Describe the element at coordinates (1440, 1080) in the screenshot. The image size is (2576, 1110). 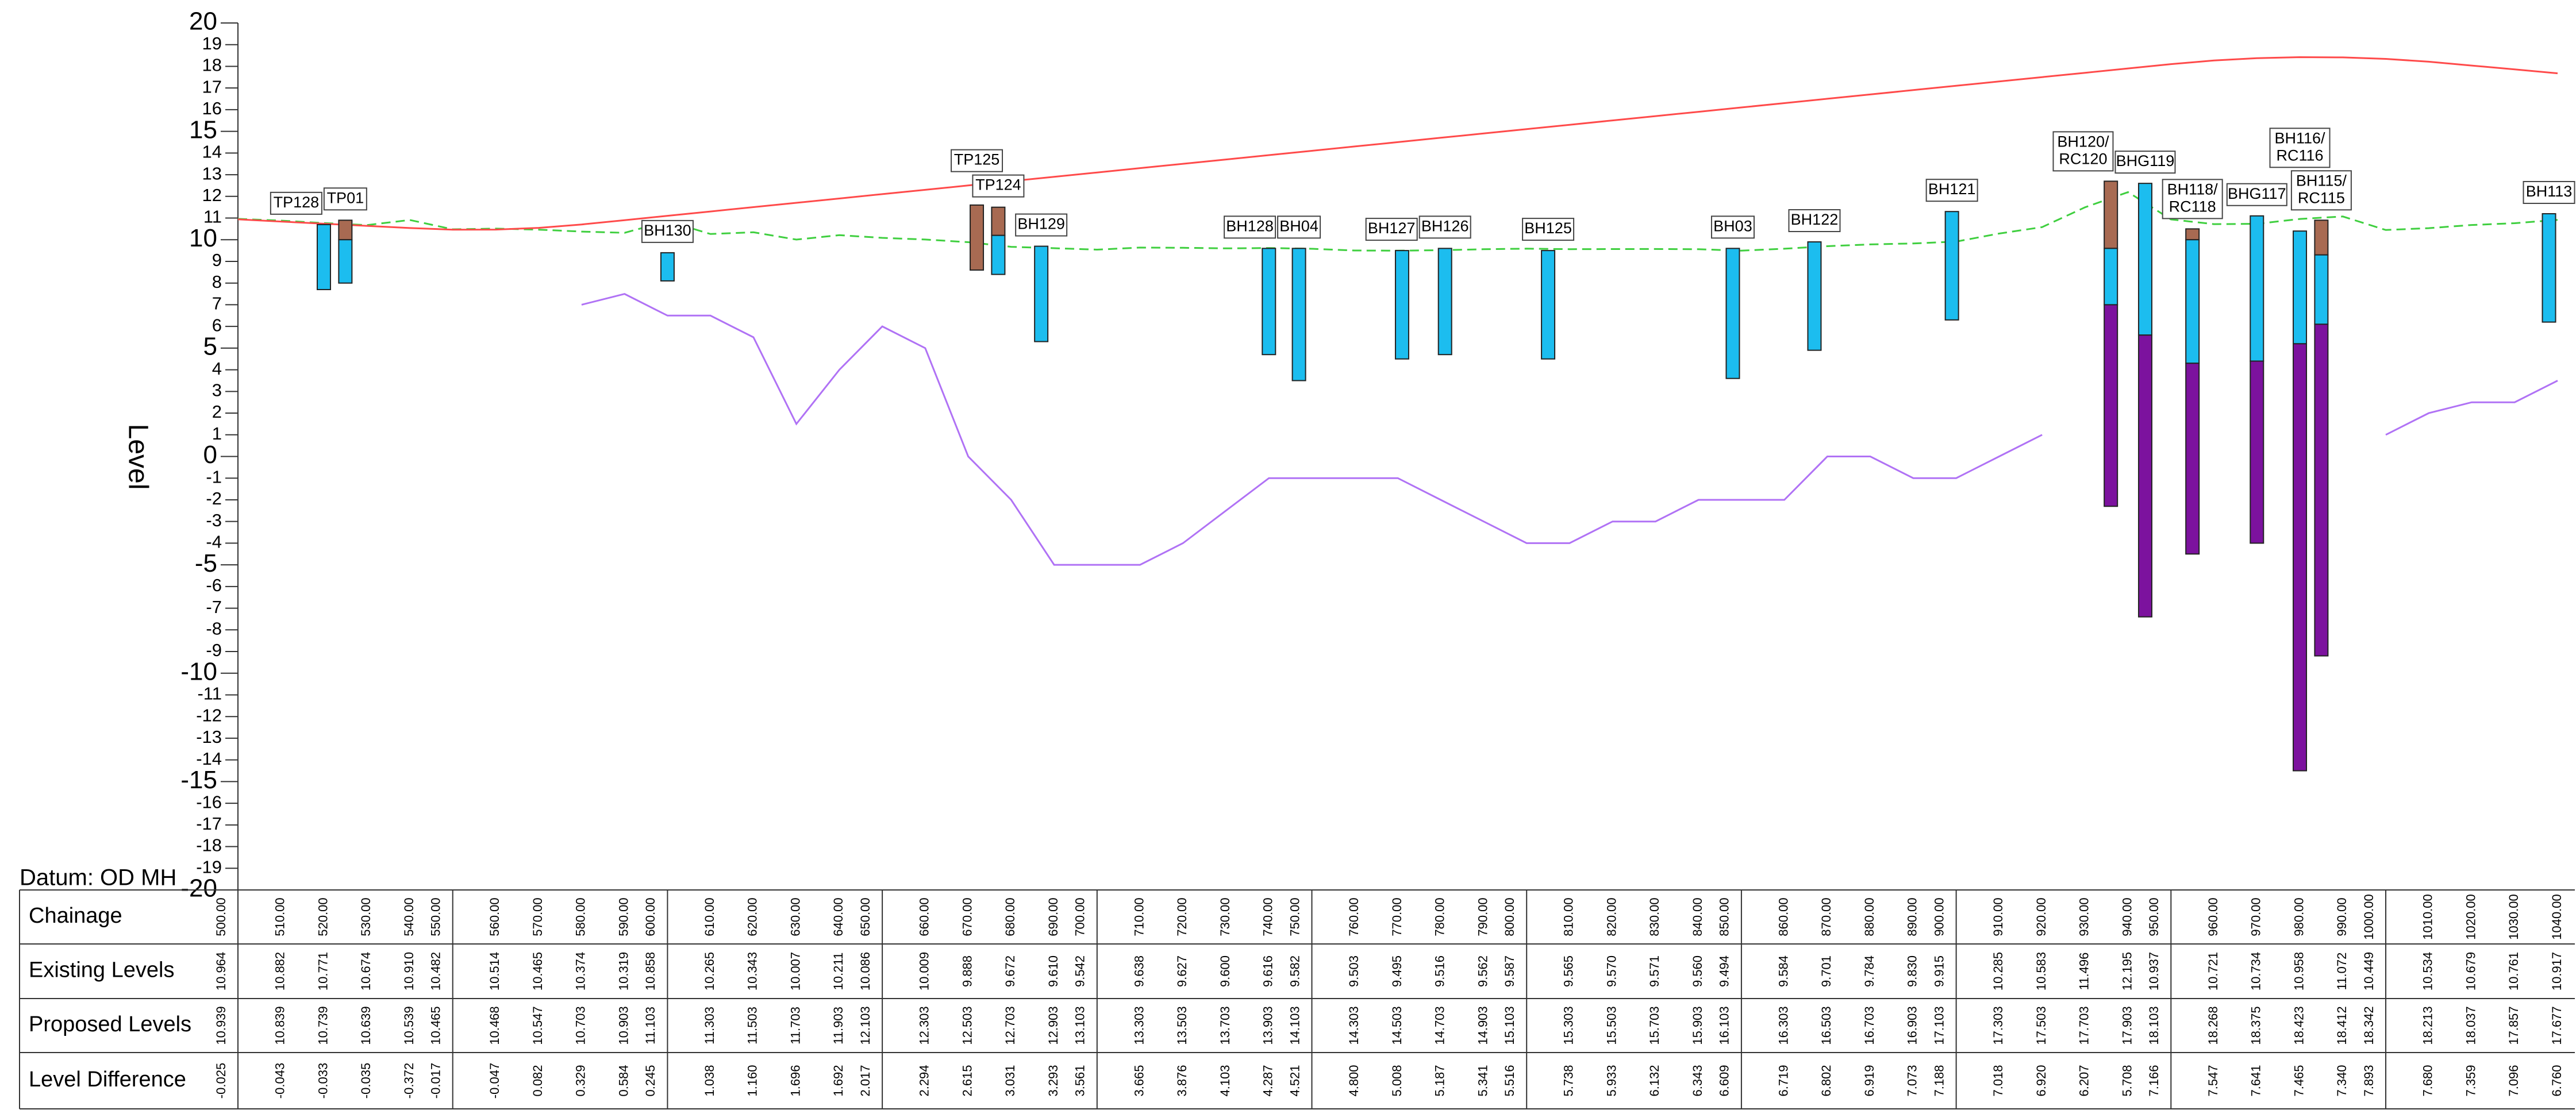
I see `table-cell: 5.187` at that location.